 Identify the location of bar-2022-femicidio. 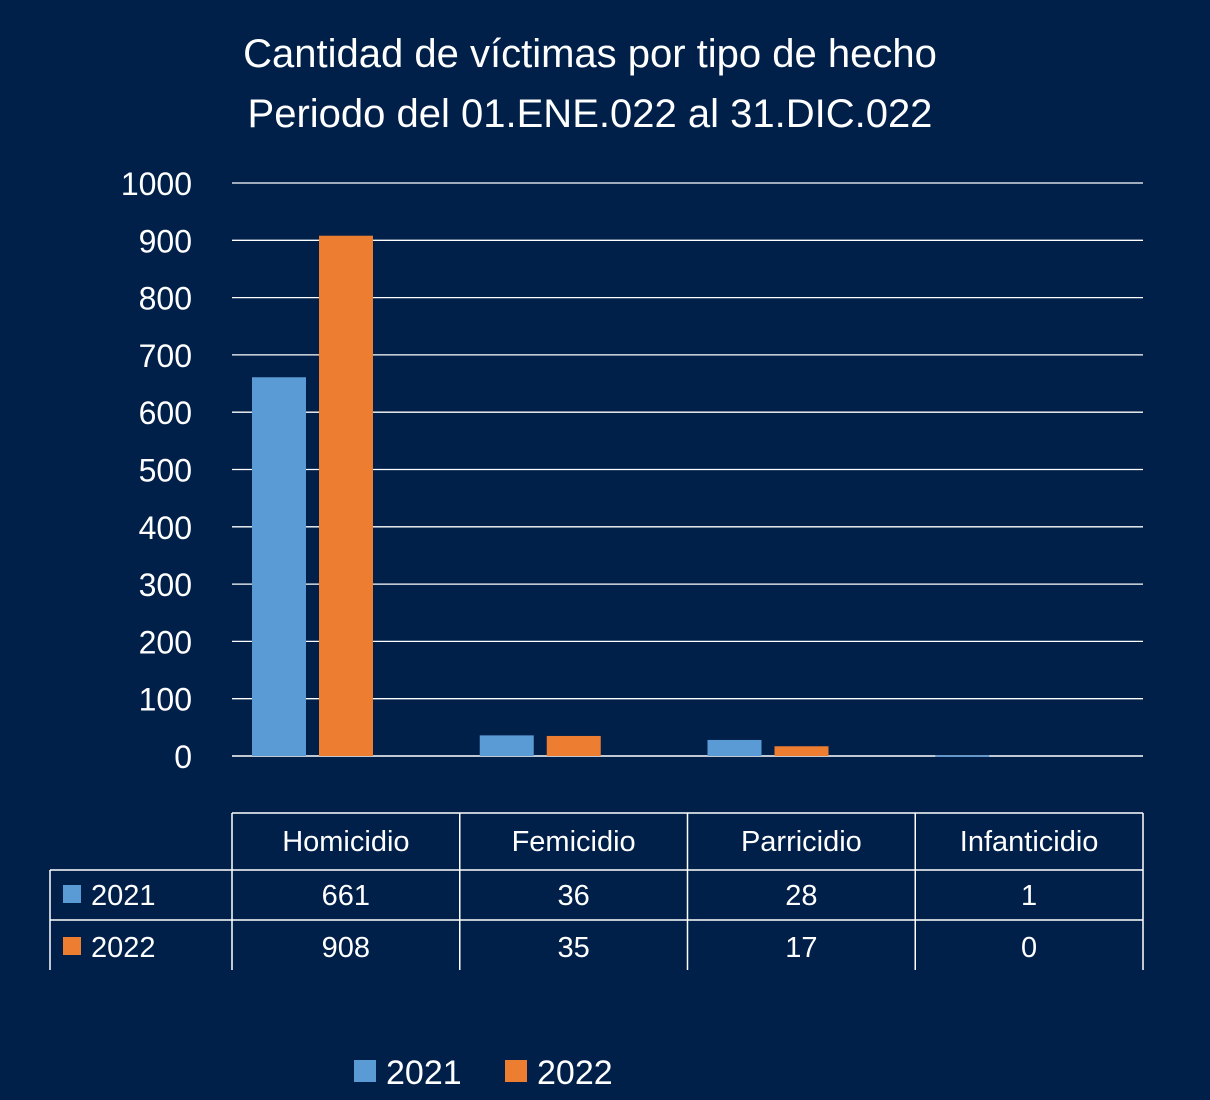
(573, 745).